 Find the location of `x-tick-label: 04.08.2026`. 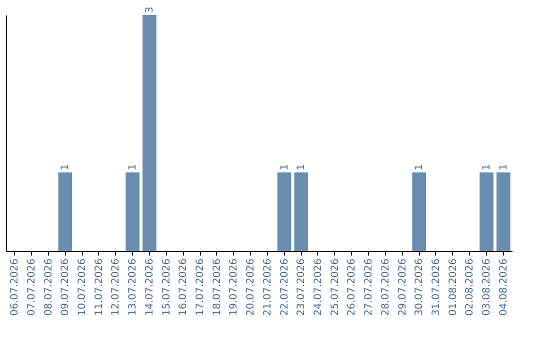

x-tick-label: 04.08.2026 is located at coordinates (504, 287).